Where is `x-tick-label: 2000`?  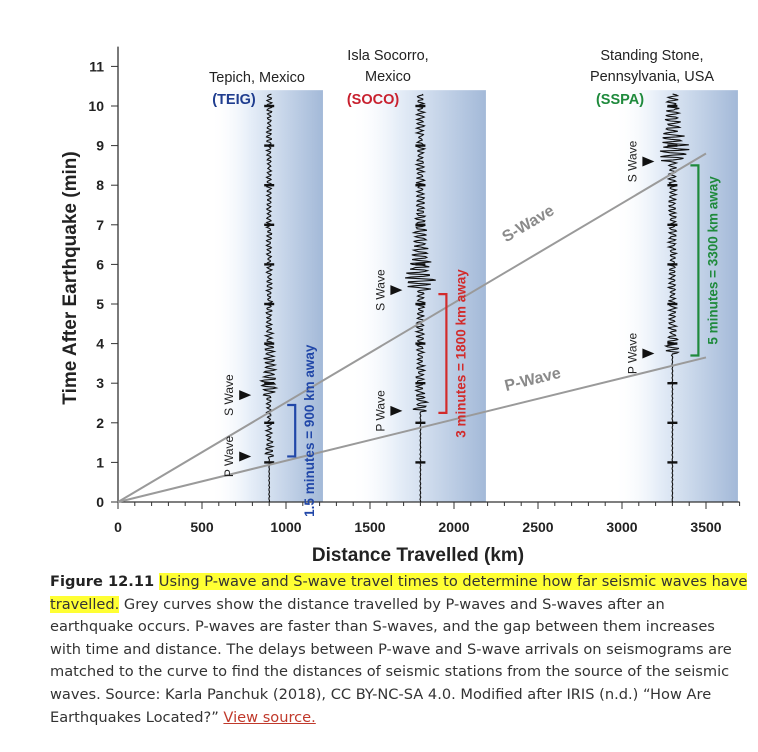 x-tick-label: 2000 is located at coordinates (453, 527).